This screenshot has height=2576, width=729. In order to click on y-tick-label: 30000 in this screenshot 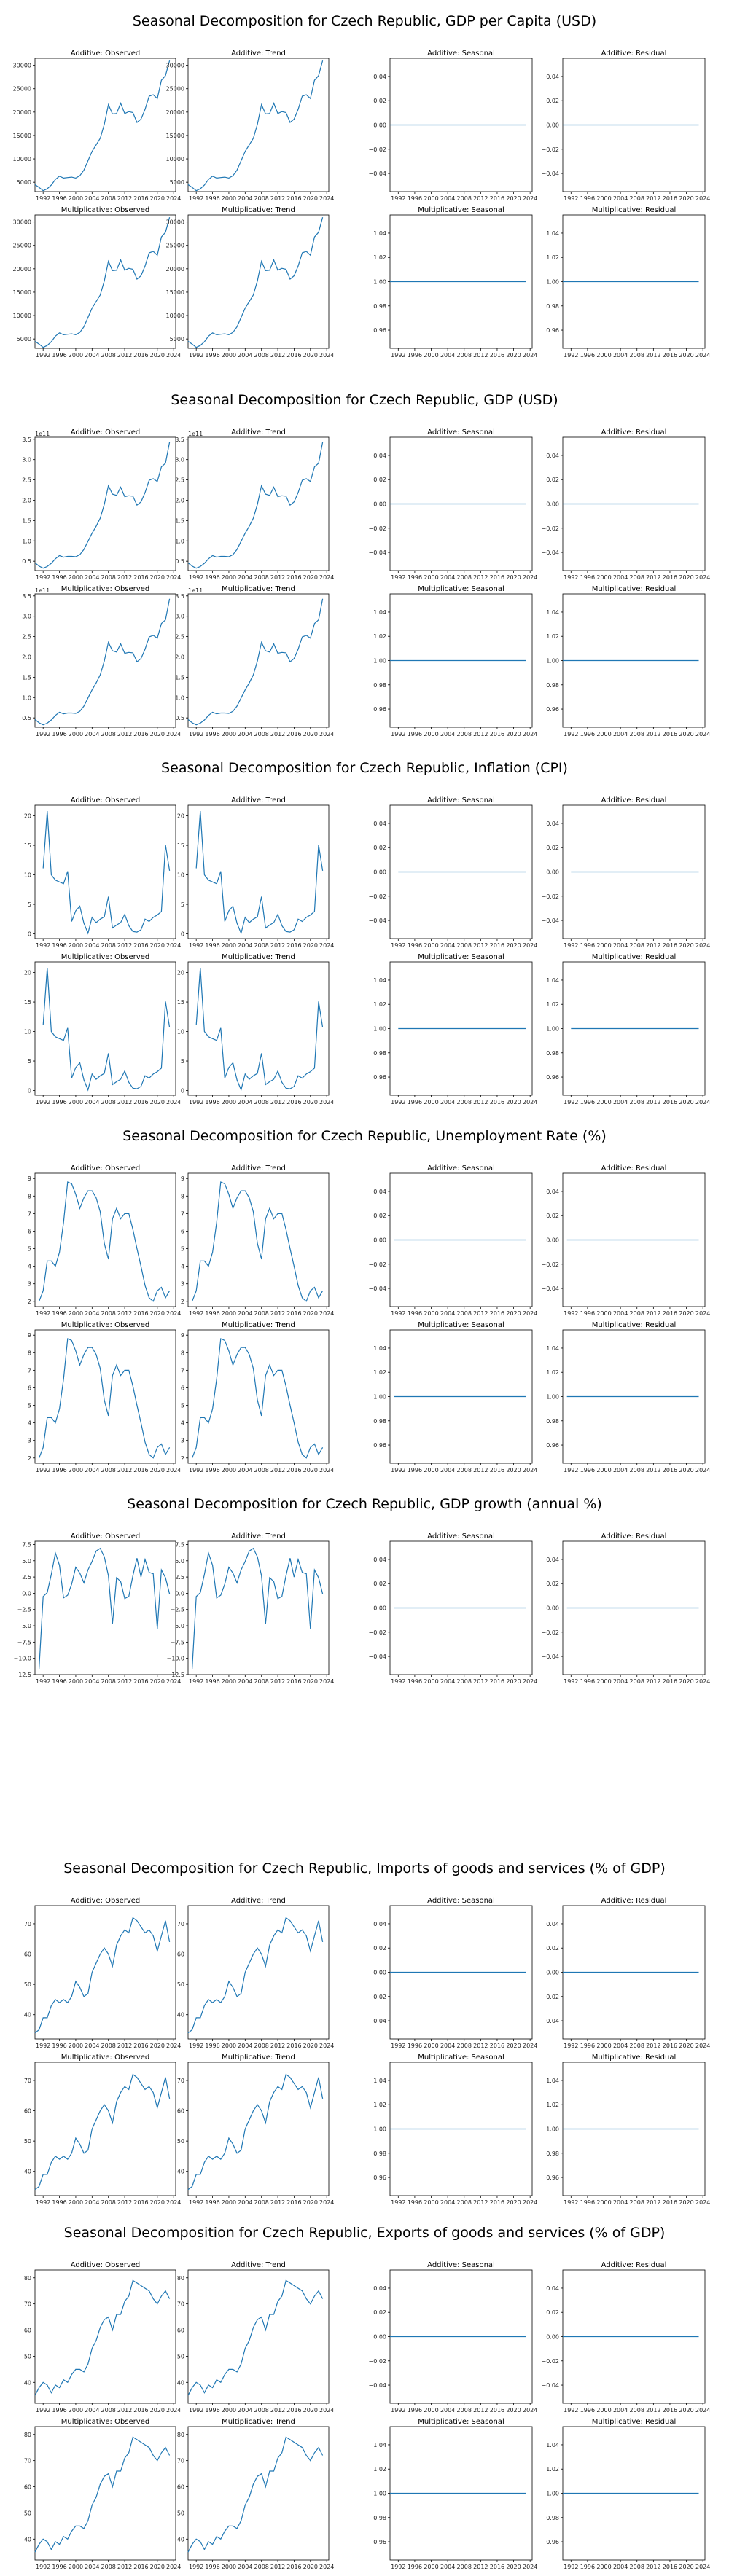, I will do `click(175, 66)`.